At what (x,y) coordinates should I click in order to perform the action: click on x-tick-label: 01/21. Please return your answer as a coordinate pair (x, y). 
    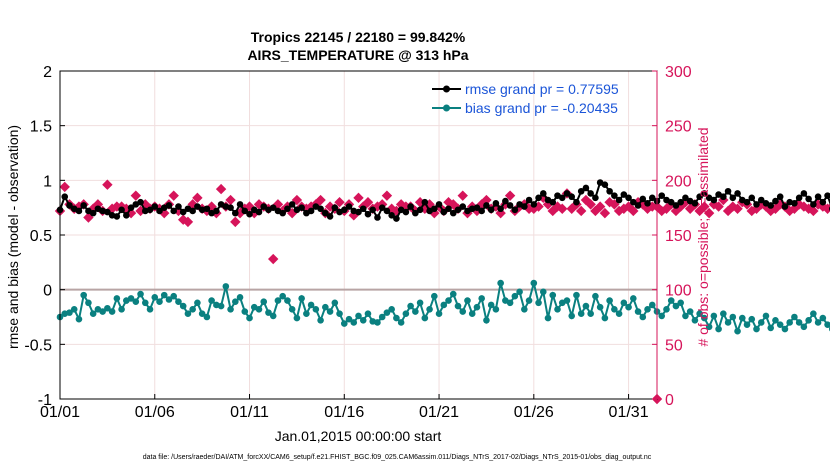
    Looking at the image, I should click on (439, 412).